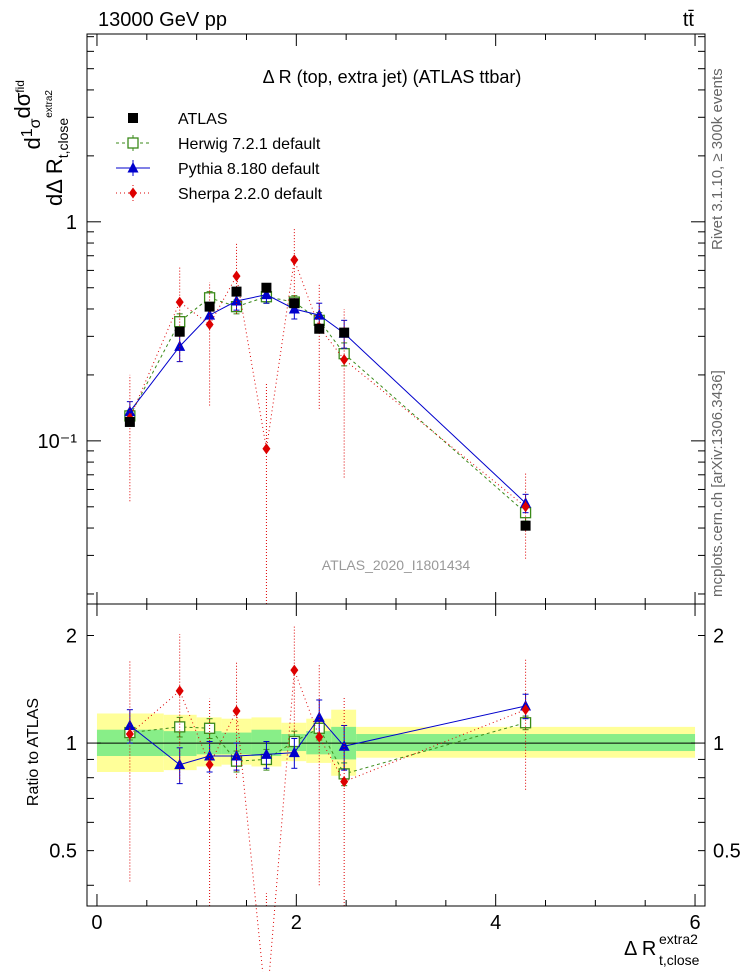 The width and height of the screenshot is (746, 972). I want to click on energy-label: 13000 GeV pp, so click(162, 20).